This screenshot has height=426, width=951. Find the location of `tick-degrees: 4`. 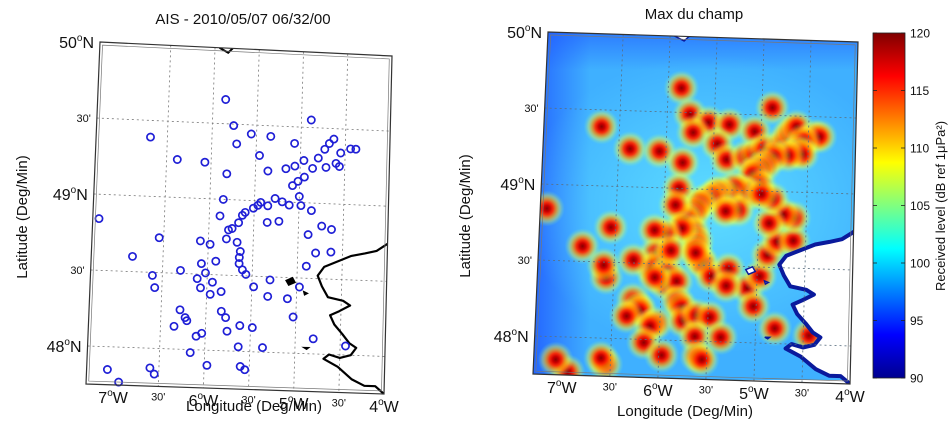

tick-degrees: 4 is located at coordinates (839, 397).